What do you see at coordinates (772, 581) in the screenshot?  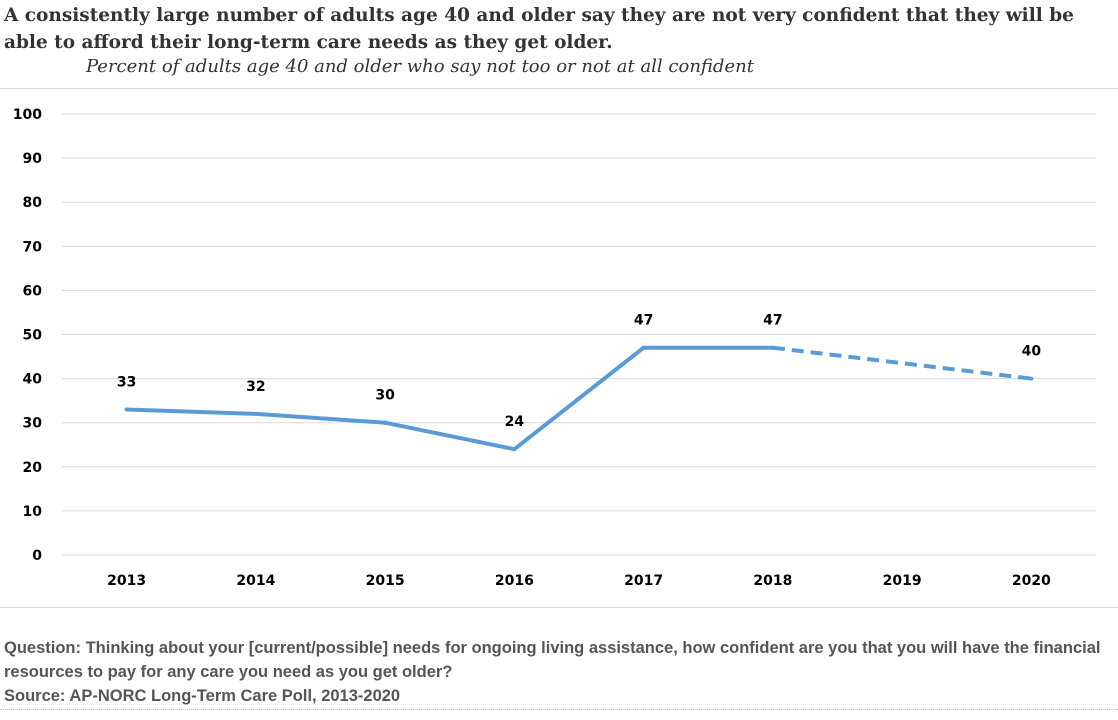 I see `x-tick-label: 2018` at bounding box center [772, 581].